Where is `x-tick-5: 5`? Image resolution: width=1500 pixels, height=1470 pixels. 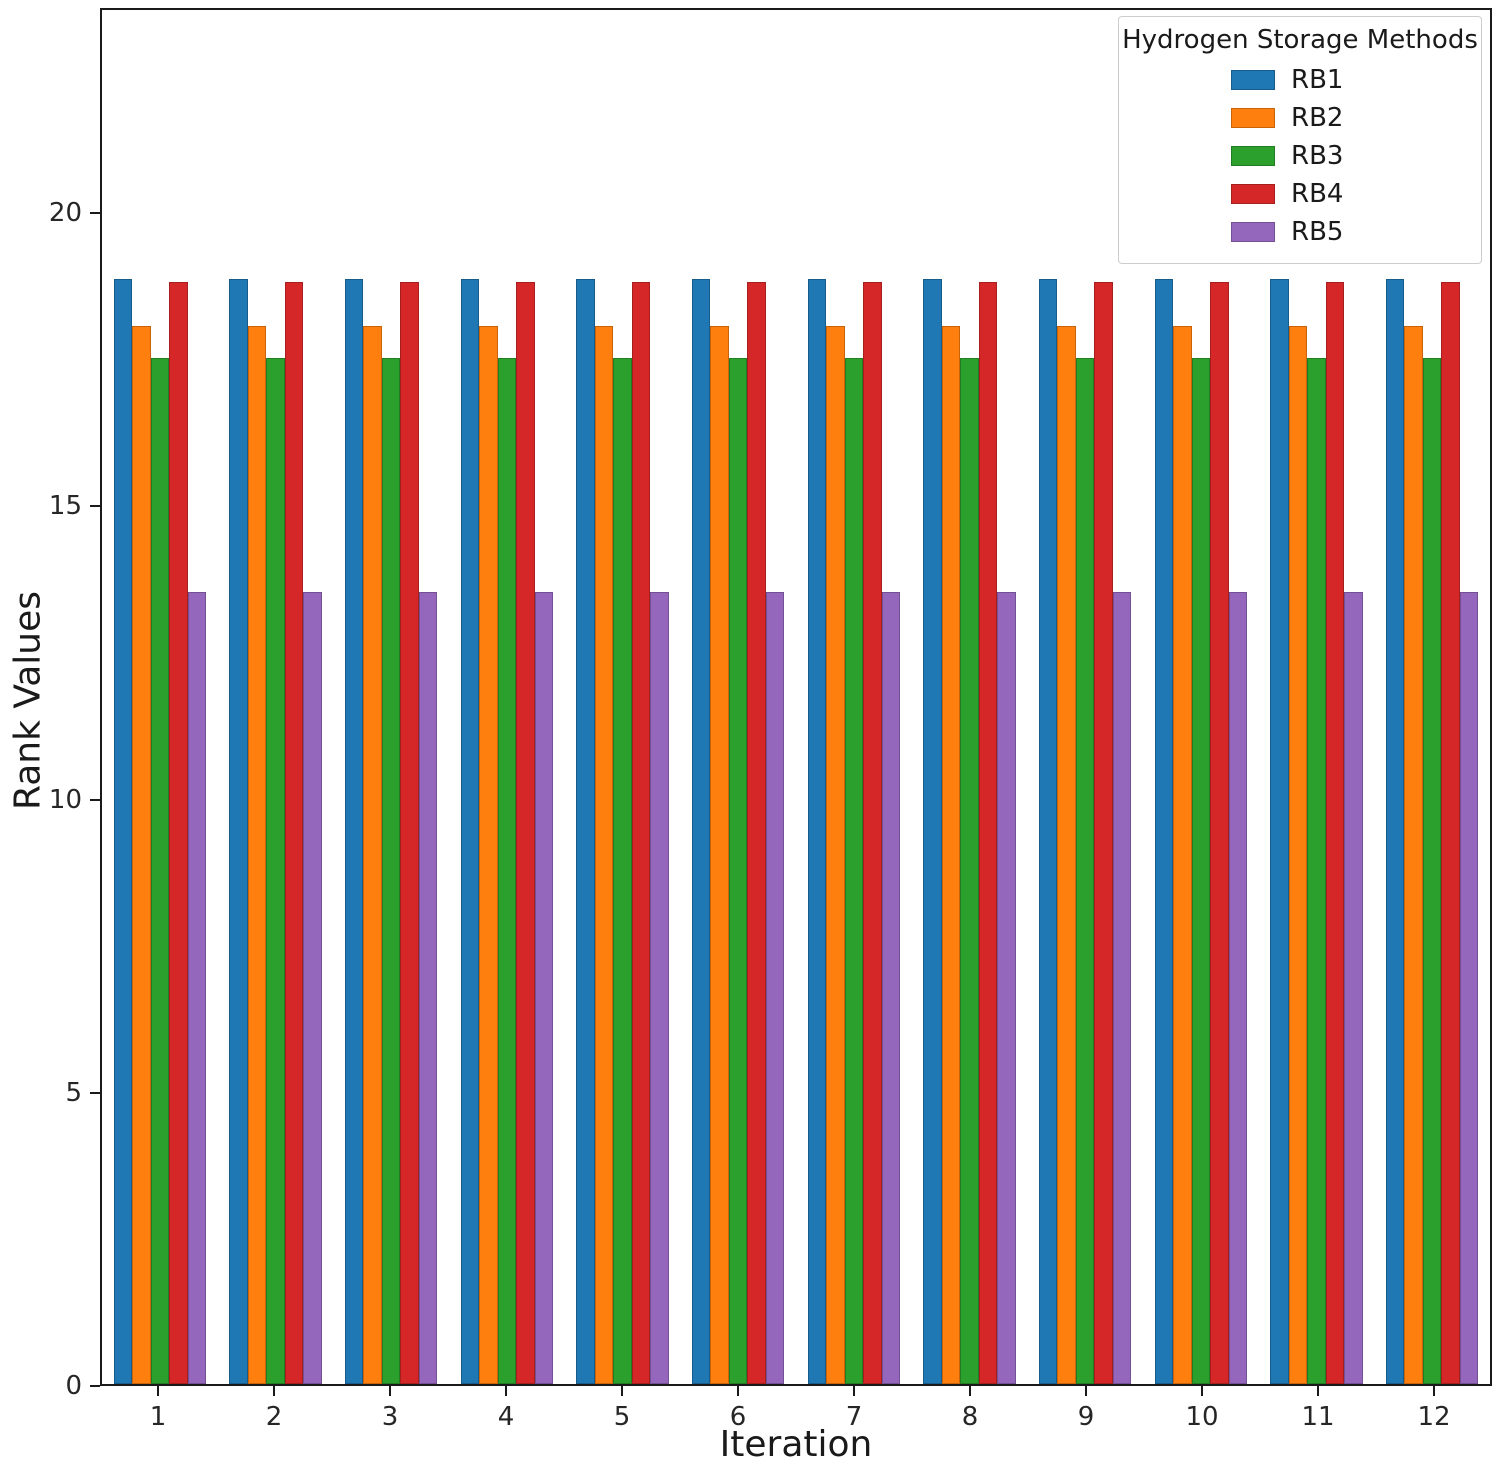 x-tick-5: 5 is located at coordinates (622, 1409).